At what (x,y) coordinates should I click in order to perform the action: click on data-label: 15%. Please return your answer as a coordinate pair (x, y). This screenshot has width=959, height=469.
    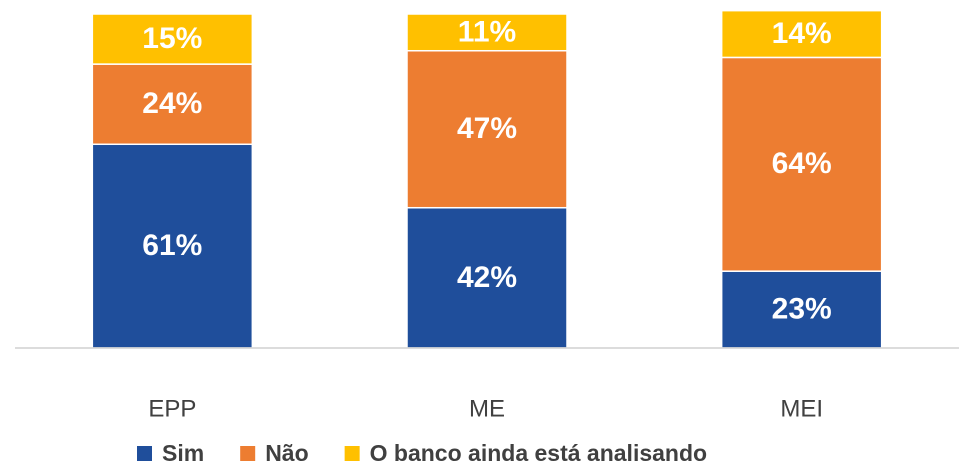
    Looking at the image, I should click on (172, 38).